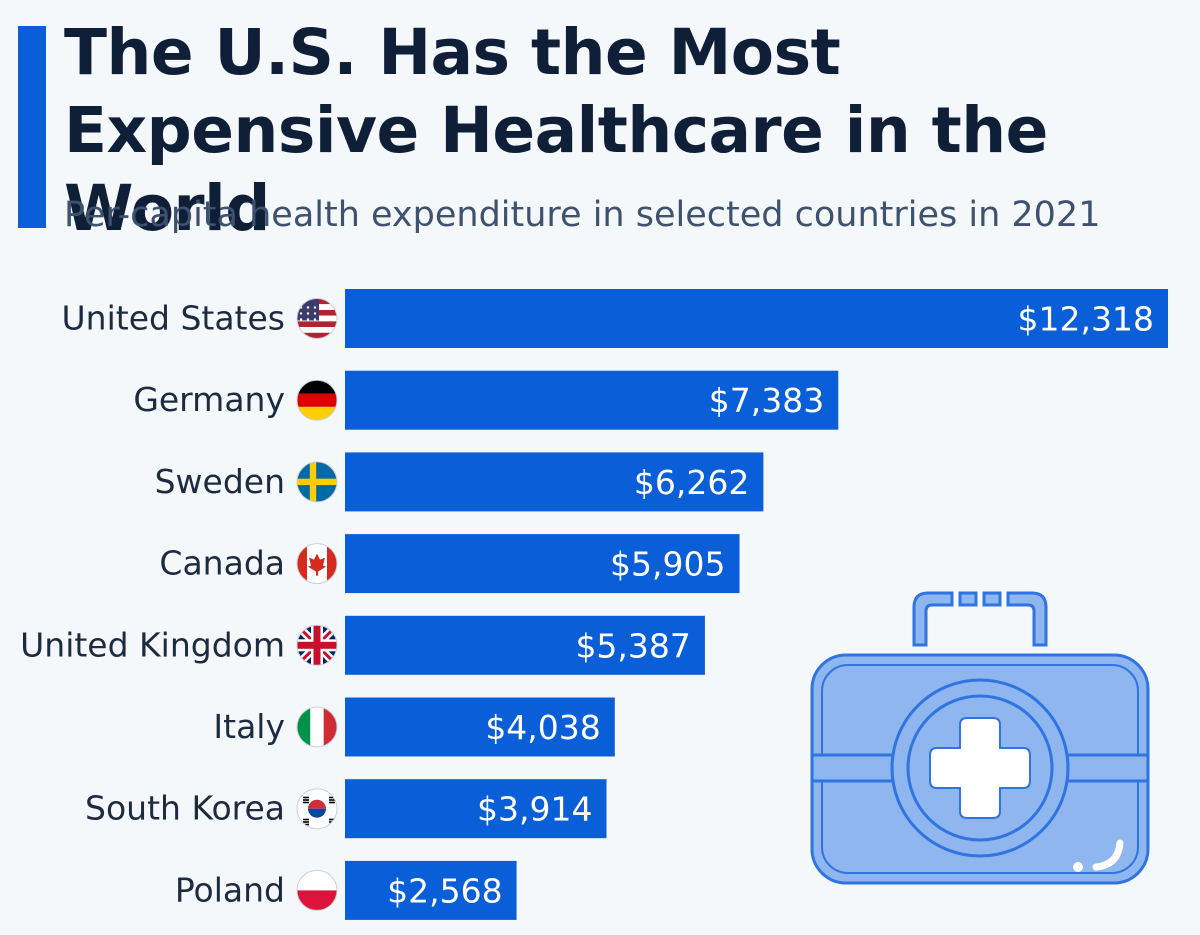 This screenshot has width=1200, height=935. Describe the element at coordinates (317, 564) in the screenshot. I see `canada-flag-icon` at that location.